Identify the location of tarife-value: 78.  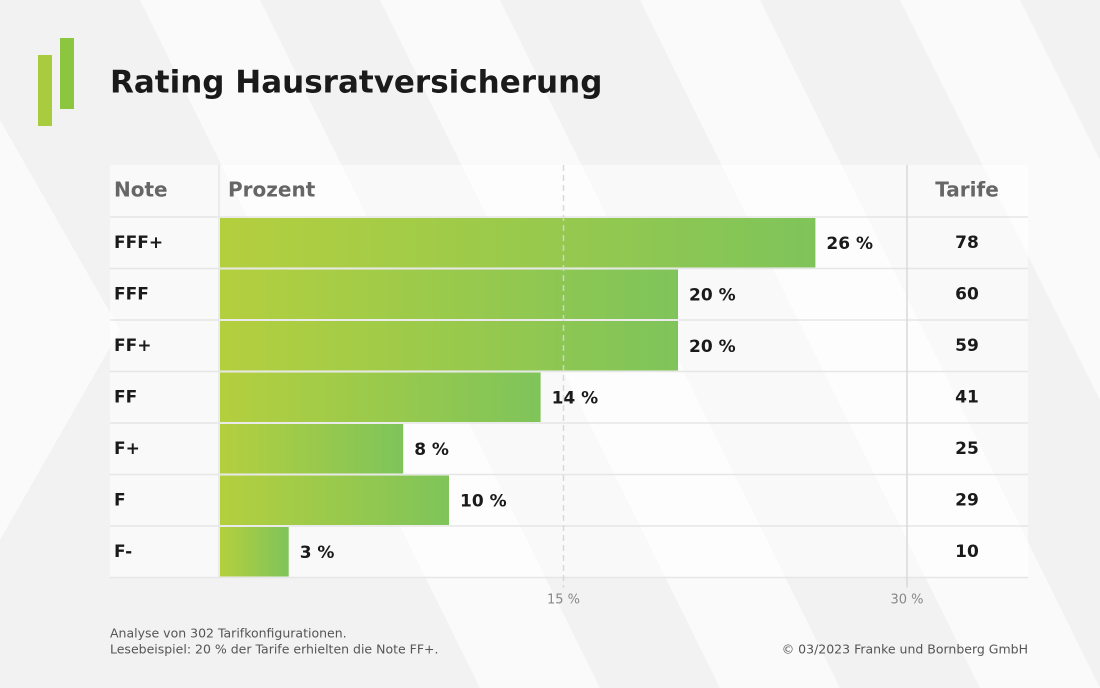
(967, 243).